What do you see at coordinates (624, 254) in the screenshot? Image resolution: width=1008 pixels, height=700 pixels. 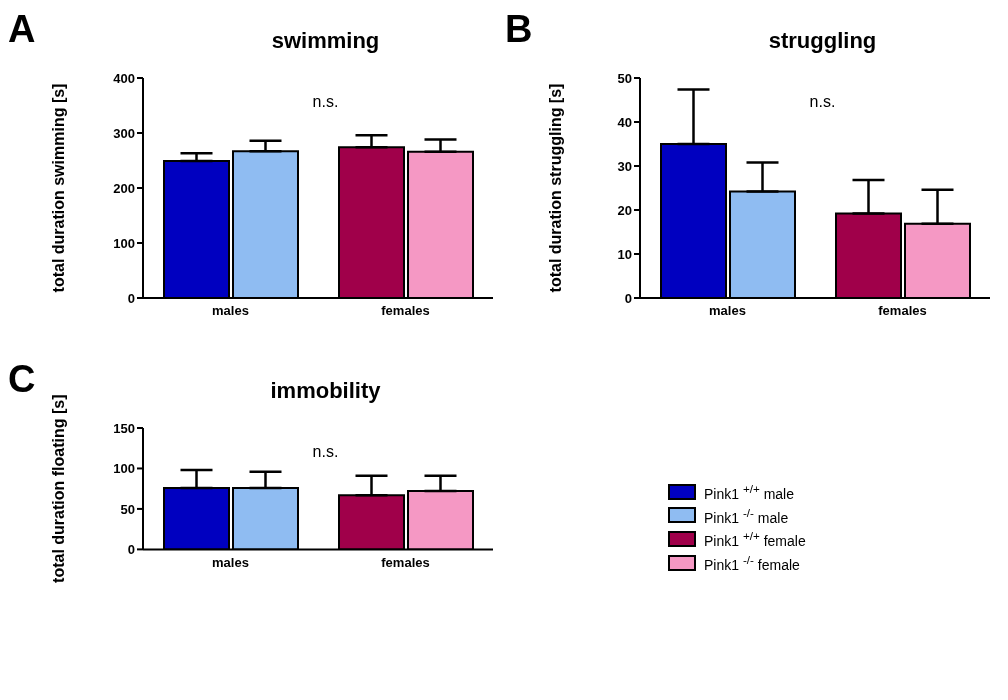 I see `y-tick-label: 10` at bounding box center [624, 254].